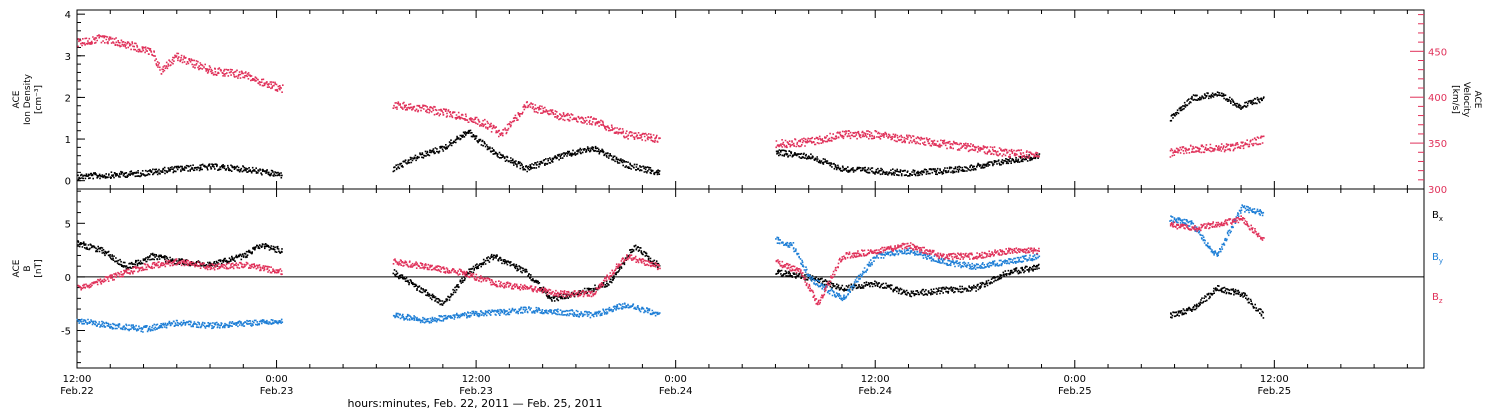  I want to click on b-tick-label: 0, so click(68, 278).